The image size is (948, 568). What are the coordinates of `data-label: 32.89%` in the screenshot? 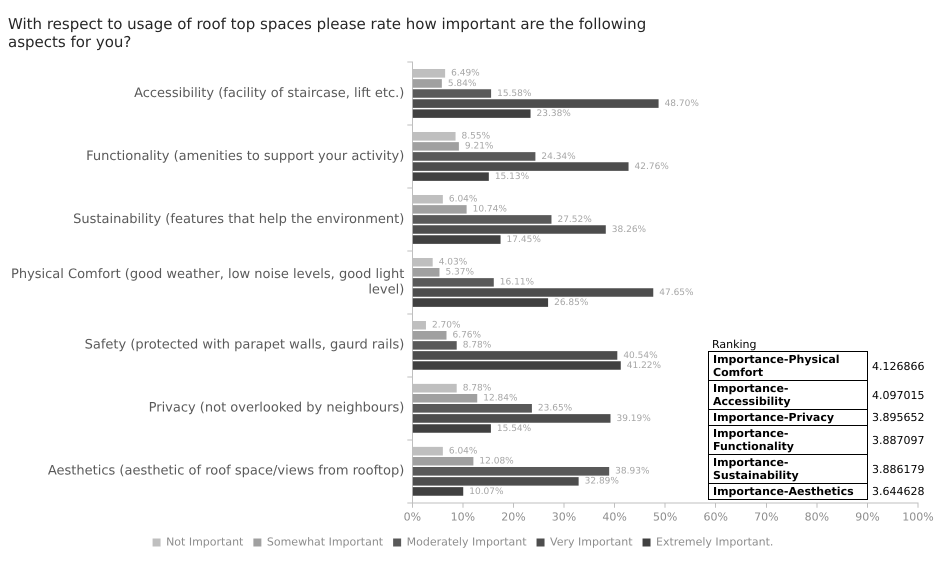 It's located at (602, 481).